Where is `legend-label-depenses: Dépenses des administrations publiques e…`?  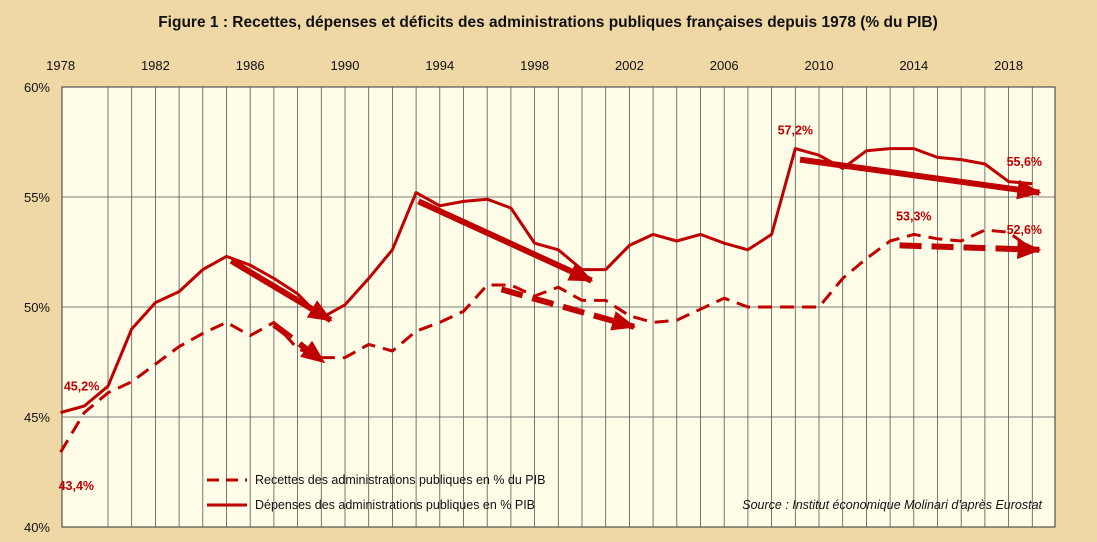 legend-label-depenses: Dépenses des administrations publiques e… is located at coordinates (395, 505).